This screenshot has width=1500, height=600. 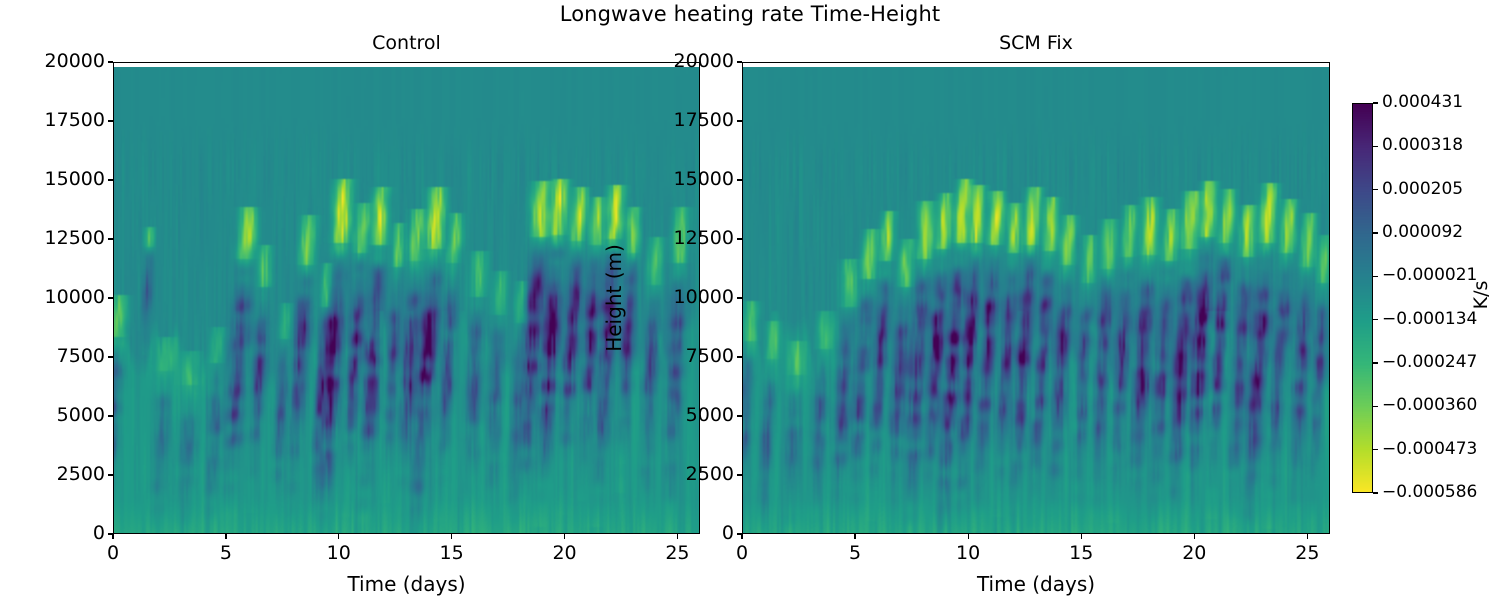 What do you see at coordinates (1430, 448) in the screenshot?
I see `colorbar-tick-label: −0.000473` at bounding box center [1430, 448].